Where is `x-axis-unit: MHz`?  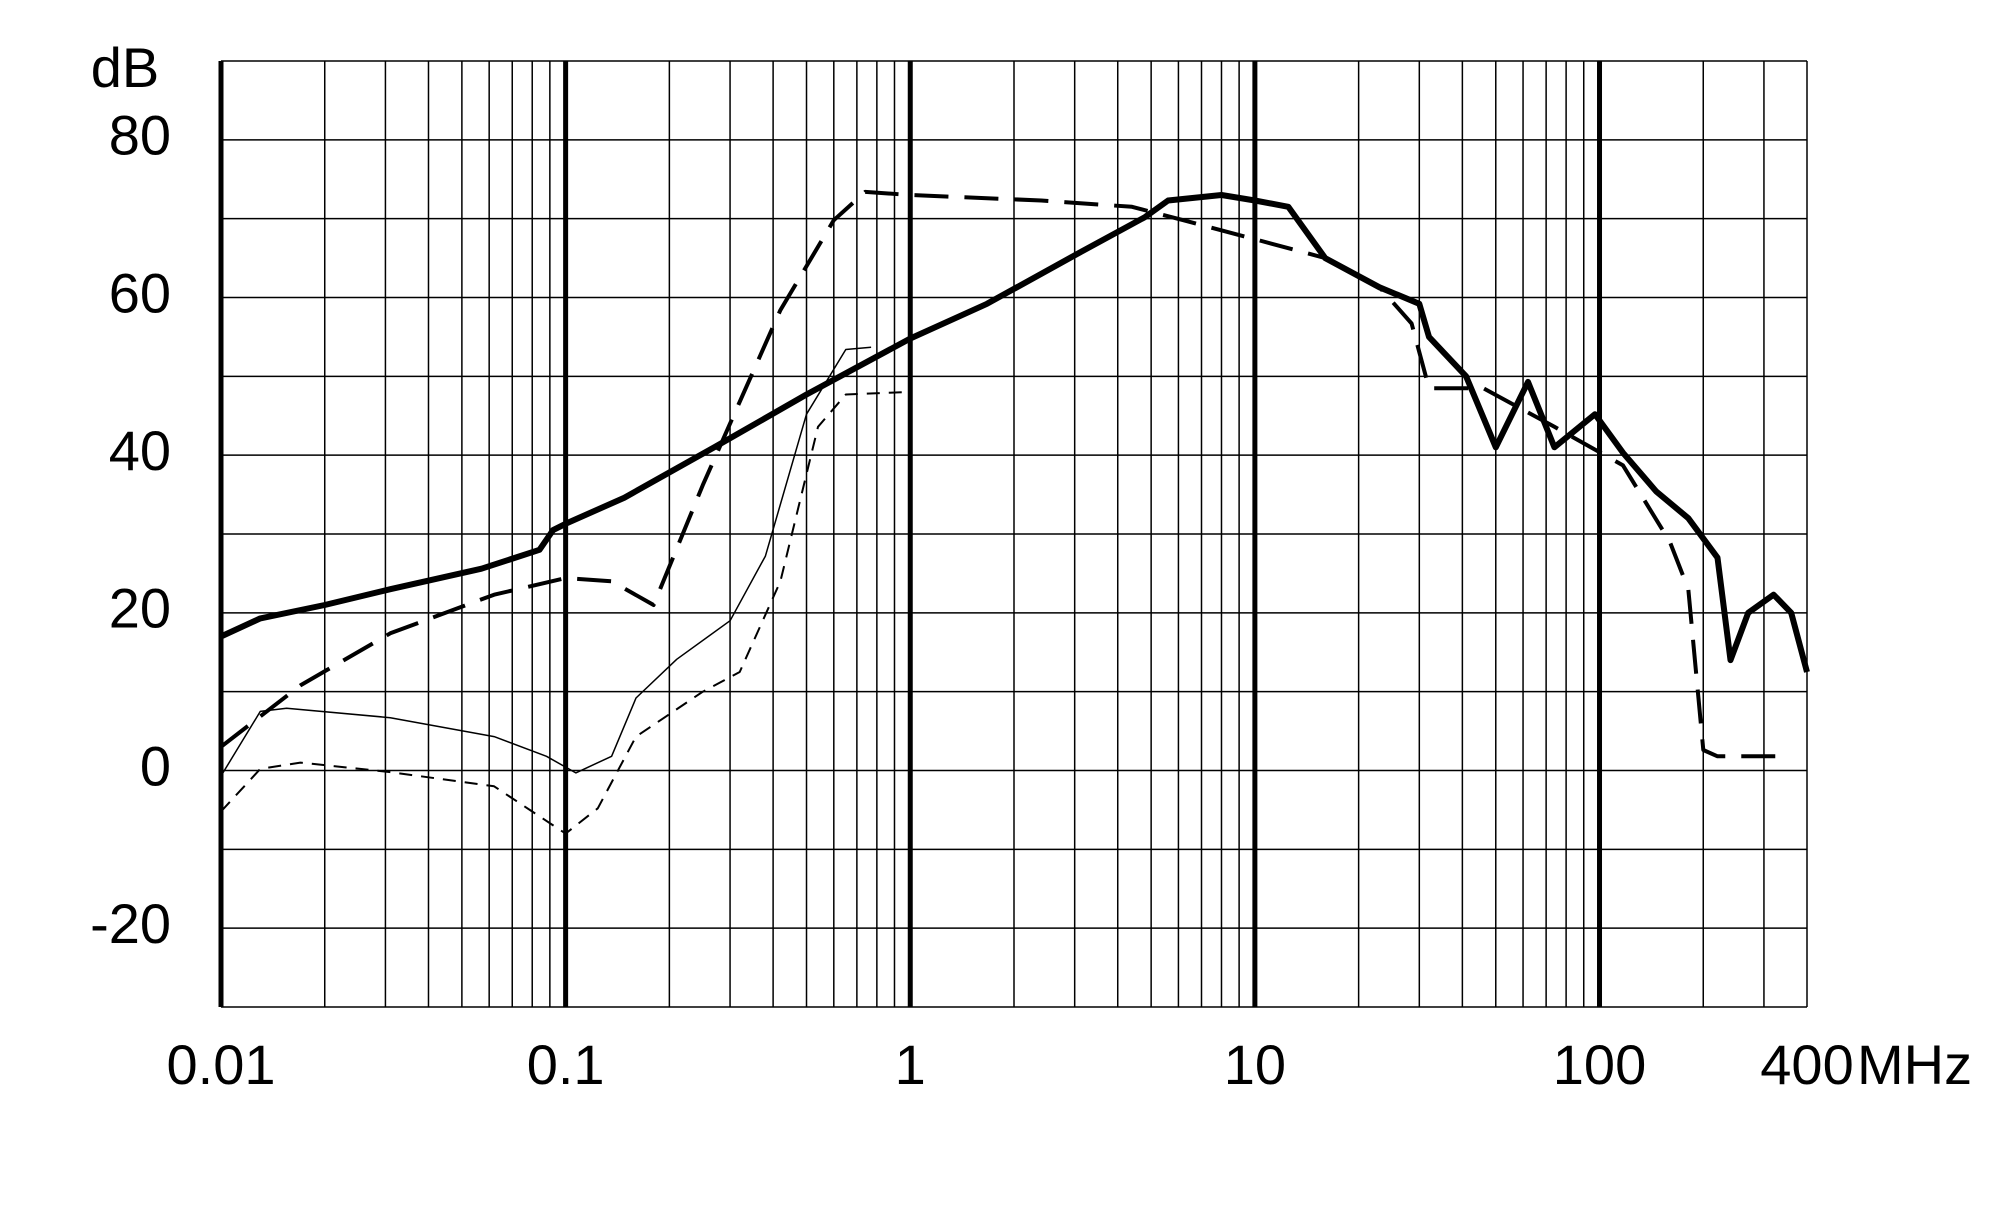 x-axis-unit: MHz is located at coordinates (1914, 1064).